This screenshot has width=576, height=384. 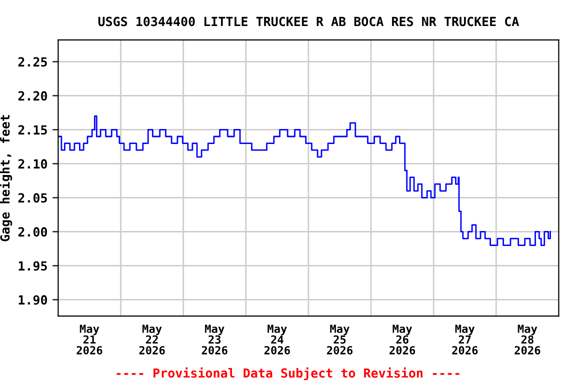 What do you see at coordinates (308, 21) in the screenshot?
I see `chart-title: USGS 10344400 LITTLE TRUCKEE R AB BOCA RES NR TRUCKEE CA` at bounding box center [308, 21].